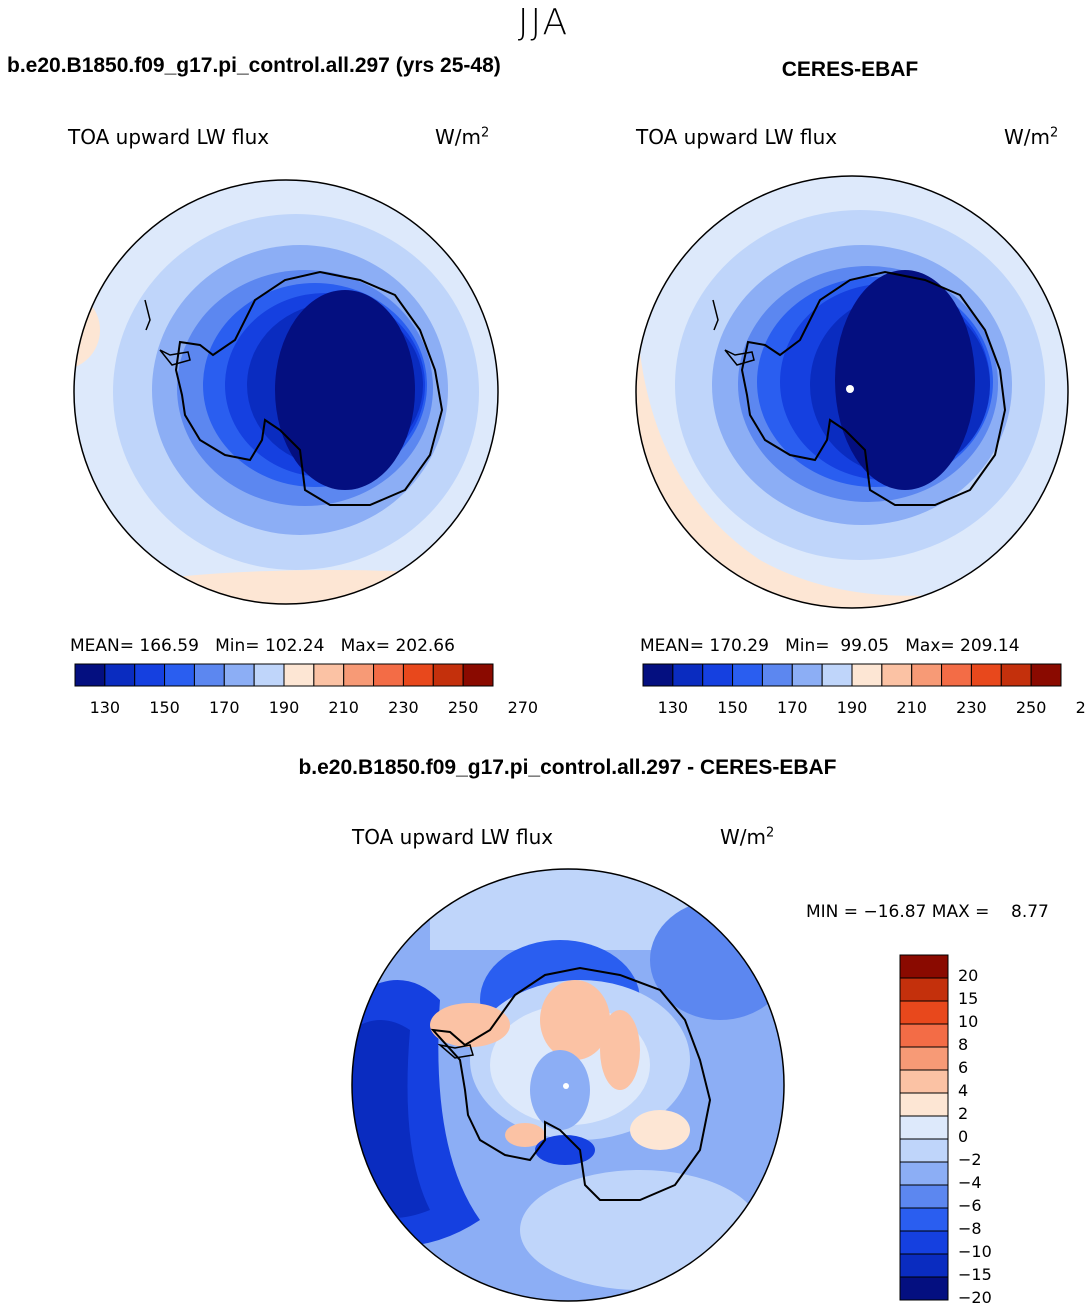  Describe the element at coordinates (968, 998) in the screenshot. I see `colorbar-tick-label: 15` at that location.